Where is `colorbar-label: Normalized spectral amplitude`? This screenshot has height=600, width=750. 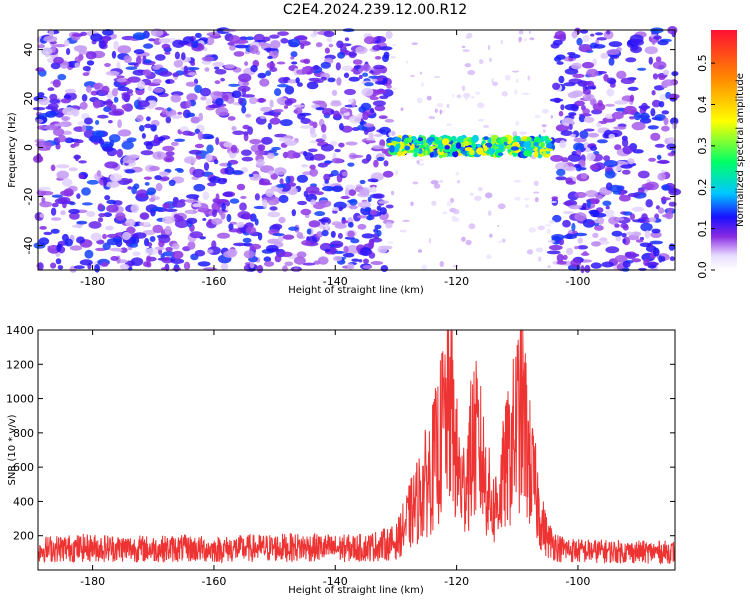
colorbar-label: Normalized spectral amplitude is located at coordinates (740, 150).